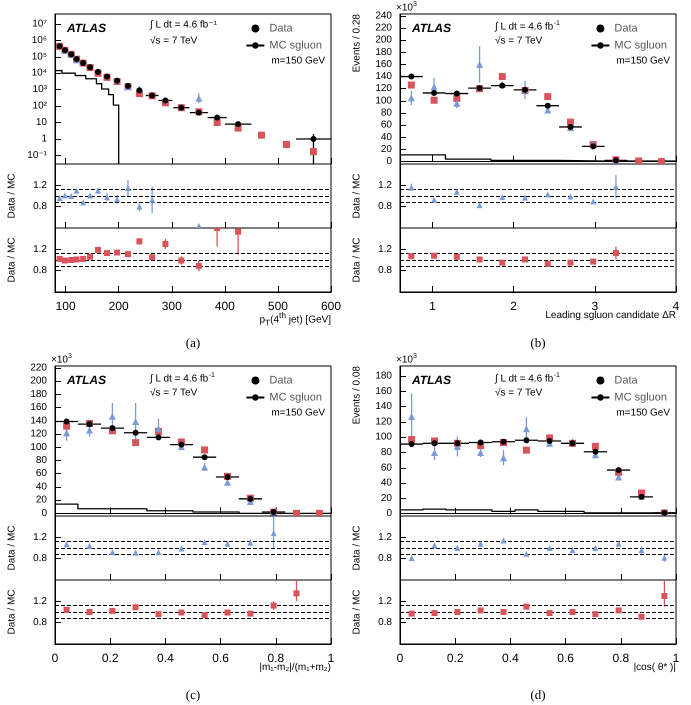 The image size is (691, 705). What do you see at coordinates (165, 658) in the screenshot?
I see `x-tick-label: 0.4` at bounding box center [165, 658].